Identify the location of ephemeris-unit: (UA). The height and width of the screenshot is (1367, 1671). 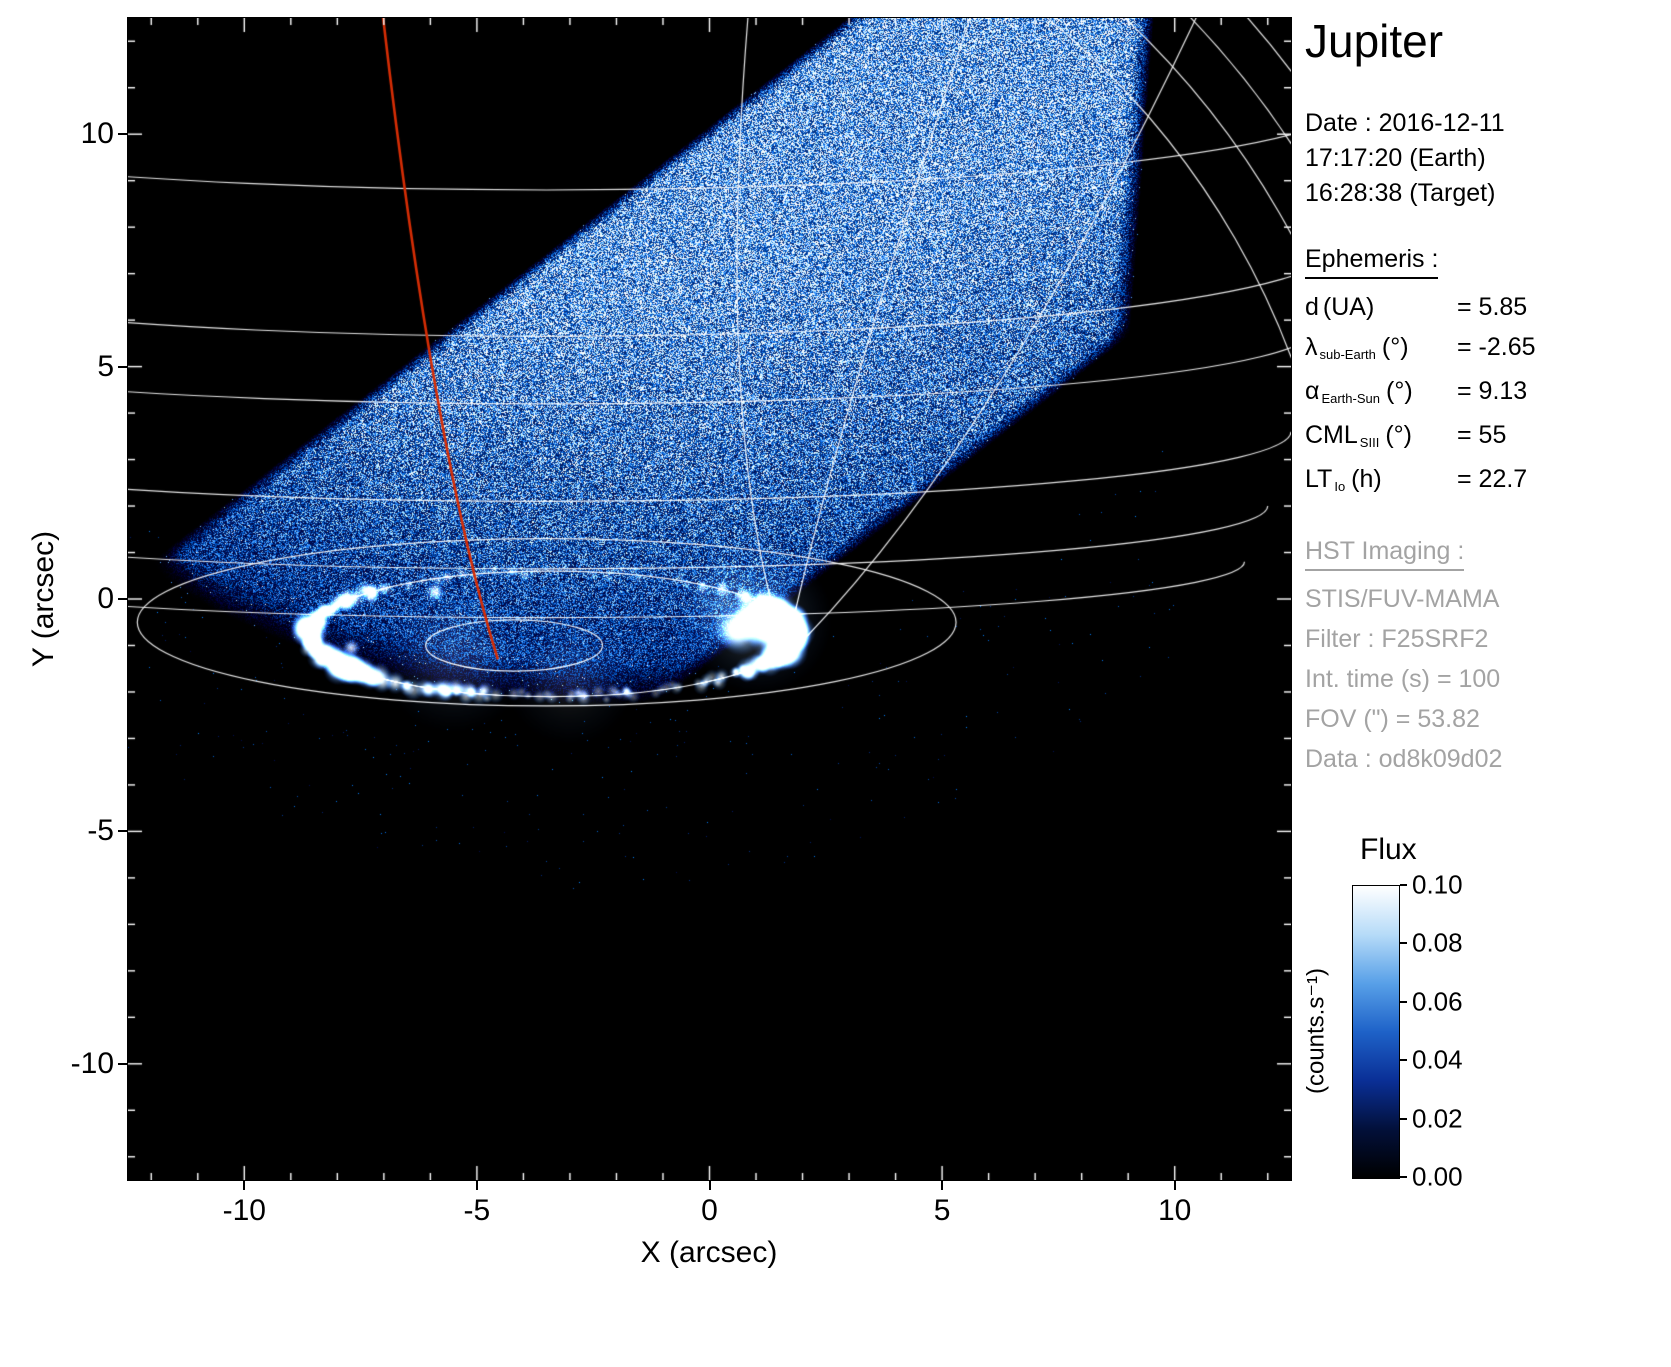
(1348, 307).